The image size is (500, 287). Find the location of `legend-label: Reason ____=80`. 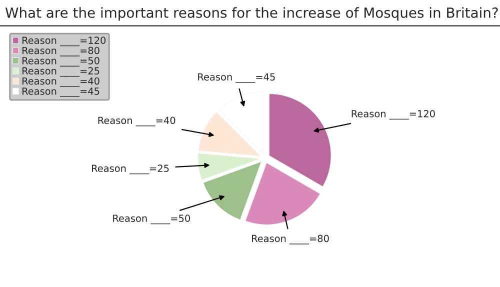

legend-label: Reason ____=80 is located at coordinates (61, 51).